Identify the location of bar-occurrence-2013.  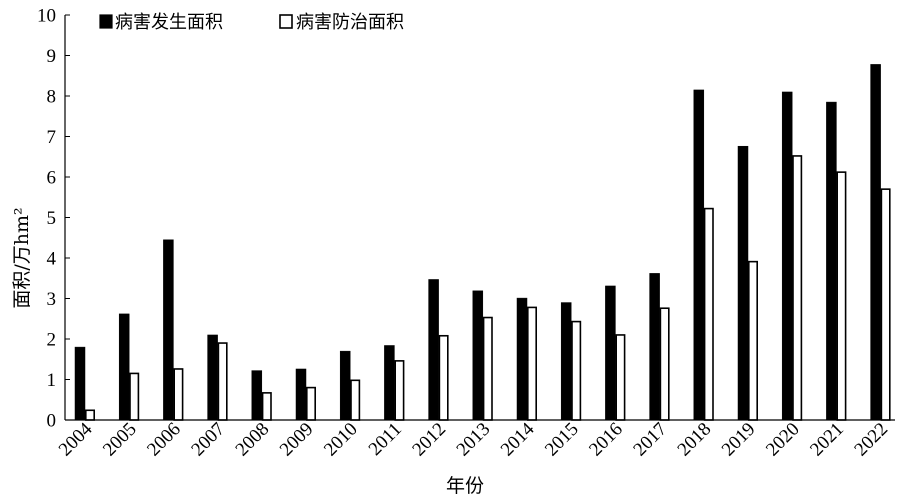
(478, 355).